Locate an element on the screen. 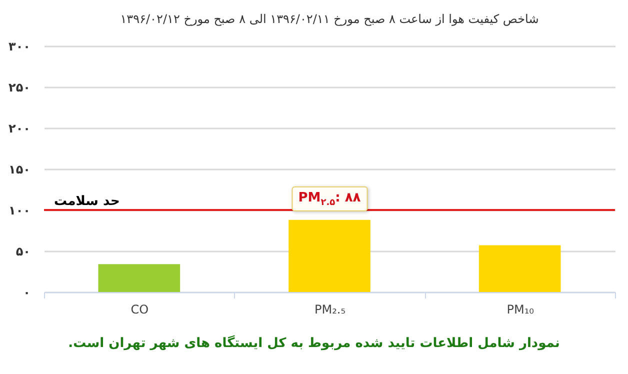 Image resolution: width=628 pixels, height=374 pixels. x-tick-label: CO is located at coordinates (139, 309).